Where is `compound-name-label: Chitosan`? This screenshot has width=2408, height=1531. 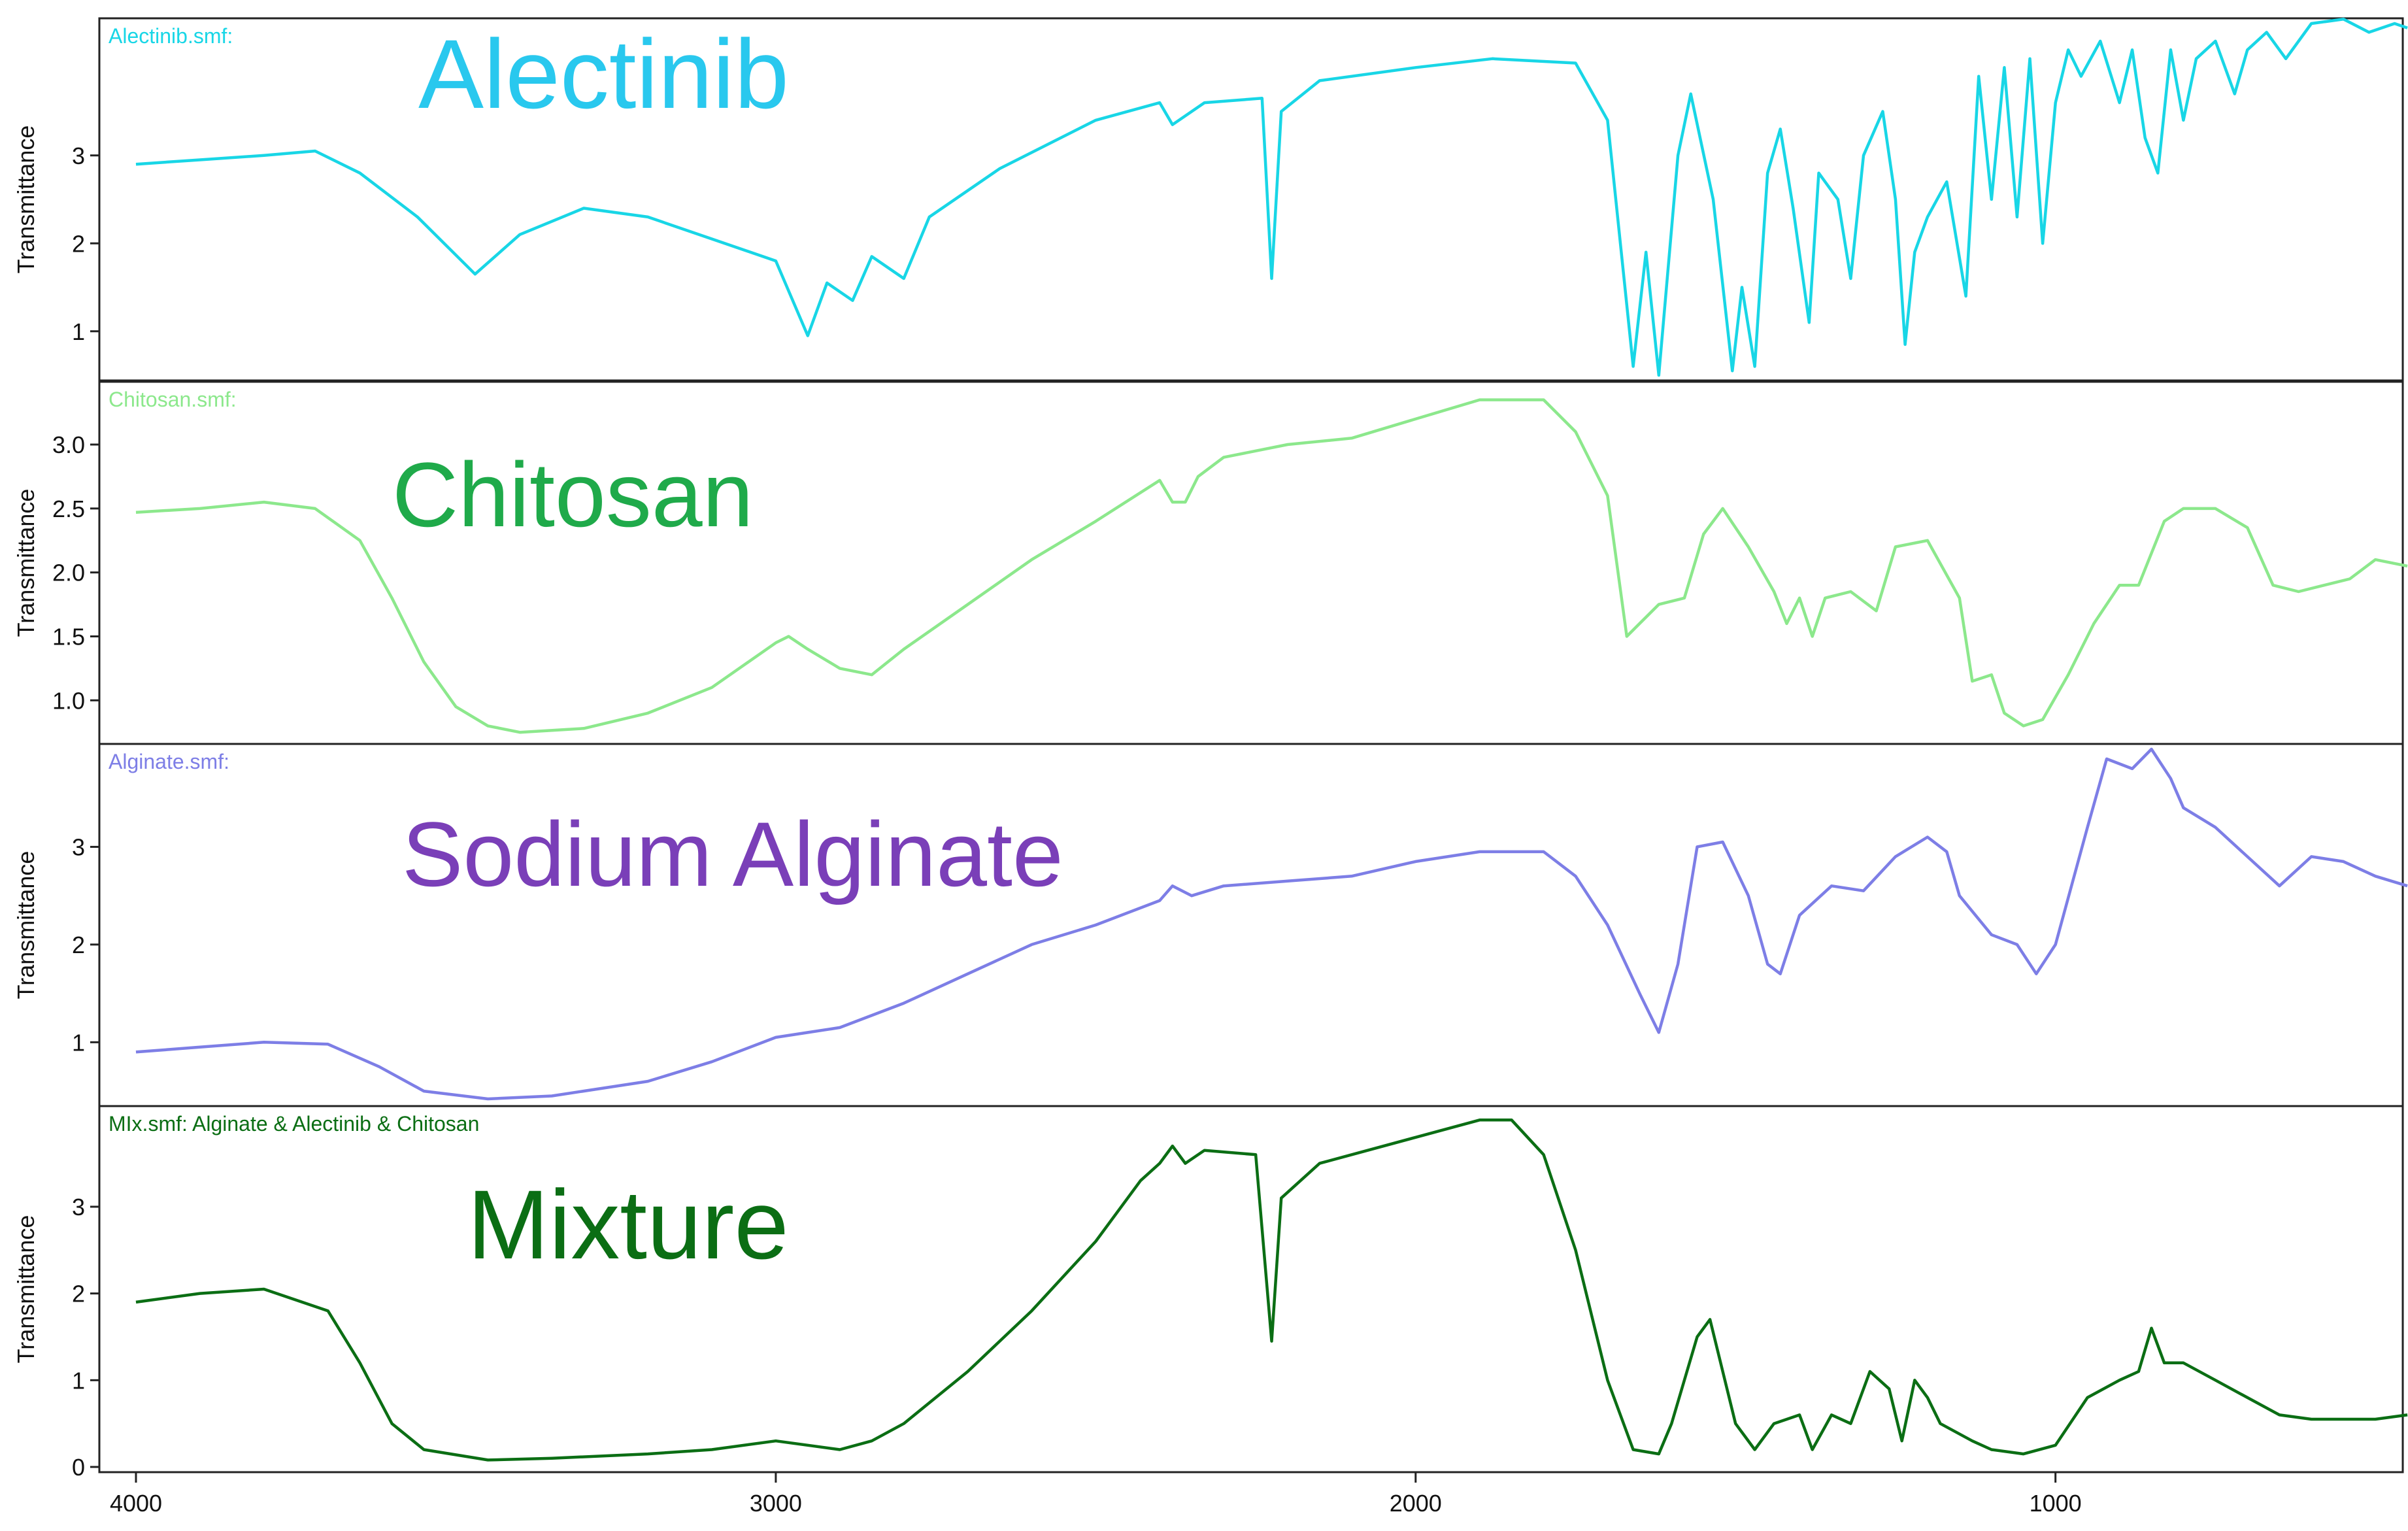 compound-name-label: Chitosan is located at coordinates (573, 494).